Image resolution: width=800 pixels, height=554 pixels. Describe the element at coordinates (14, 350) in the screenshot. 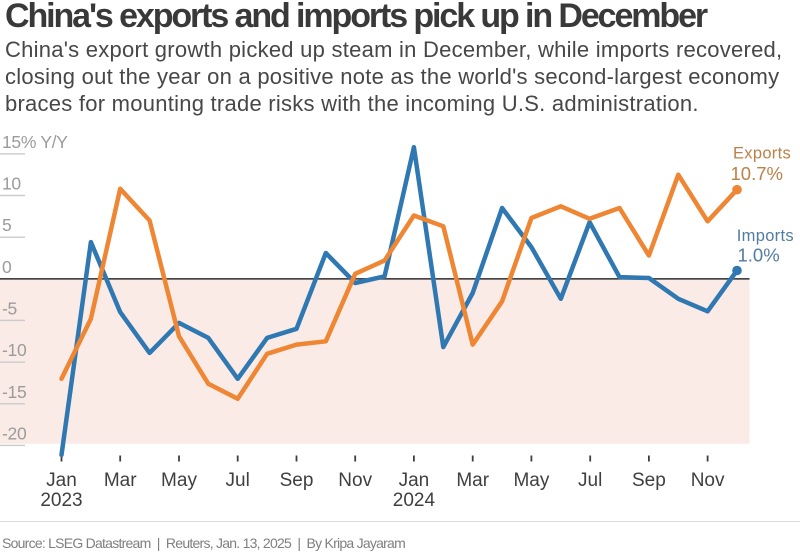

I see `svg-text: -10` at that location.